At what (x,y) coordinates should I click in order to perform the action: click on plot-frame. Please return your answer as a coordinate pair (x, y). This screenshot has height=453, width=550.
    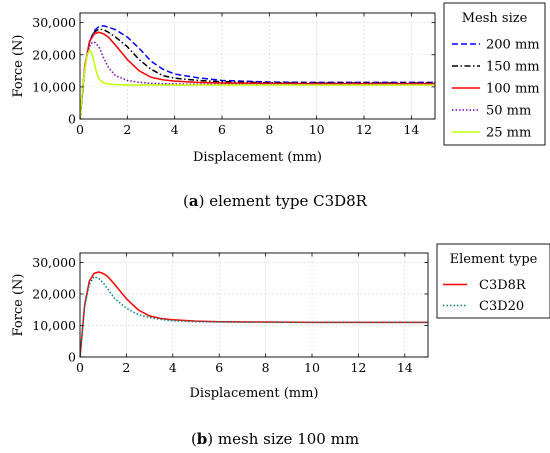
    Looking at the image, I should click on (254, 305).